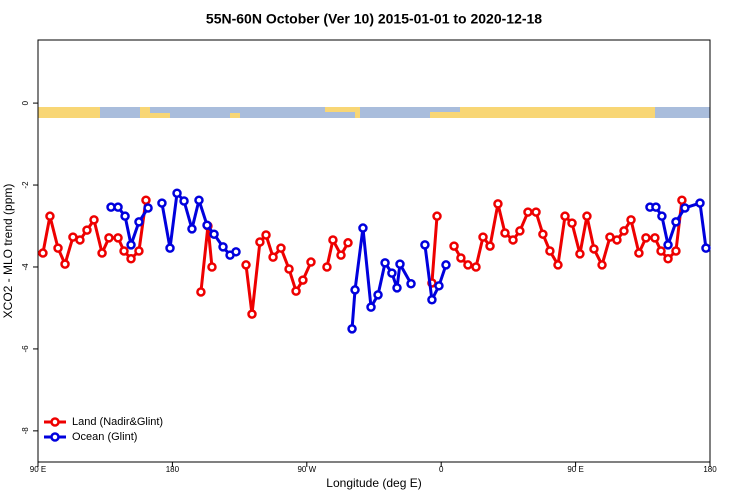 This screenshot has height=500, width=750. Describe the element at coordinates (25, 102) in the screenshot. I see `y-tick-label: 0` at that location.